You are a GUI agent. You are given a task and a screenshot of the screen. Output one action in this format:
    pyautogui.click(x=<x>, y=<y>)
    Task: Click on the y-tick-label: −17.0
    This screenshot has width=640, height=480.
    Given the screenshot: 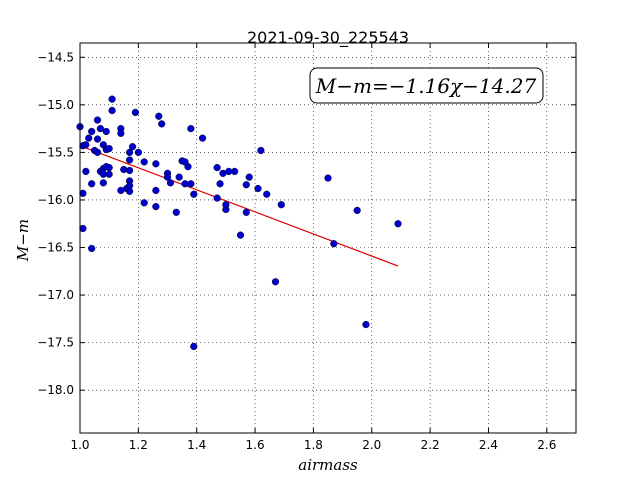 What is the action you would take?
    pyautogui.click(x=55, y=295)
    